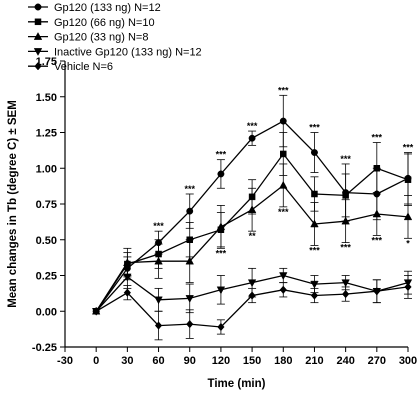 The image size is (420, 419). I want to click on y-tick-label: 0.00, so click(46, 312).